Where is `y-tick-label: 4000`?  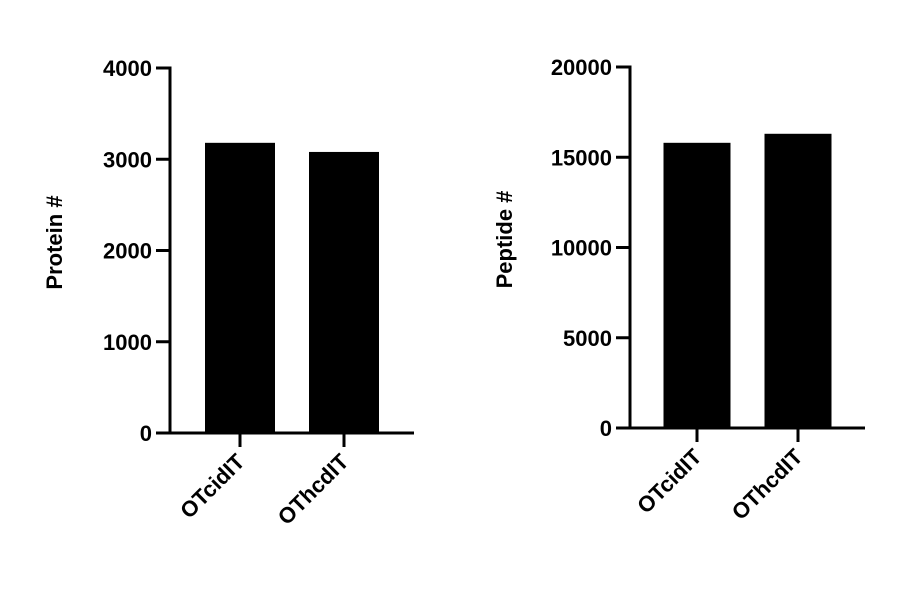 y-tick-label: 4000 is located at coordinates (127, 68).